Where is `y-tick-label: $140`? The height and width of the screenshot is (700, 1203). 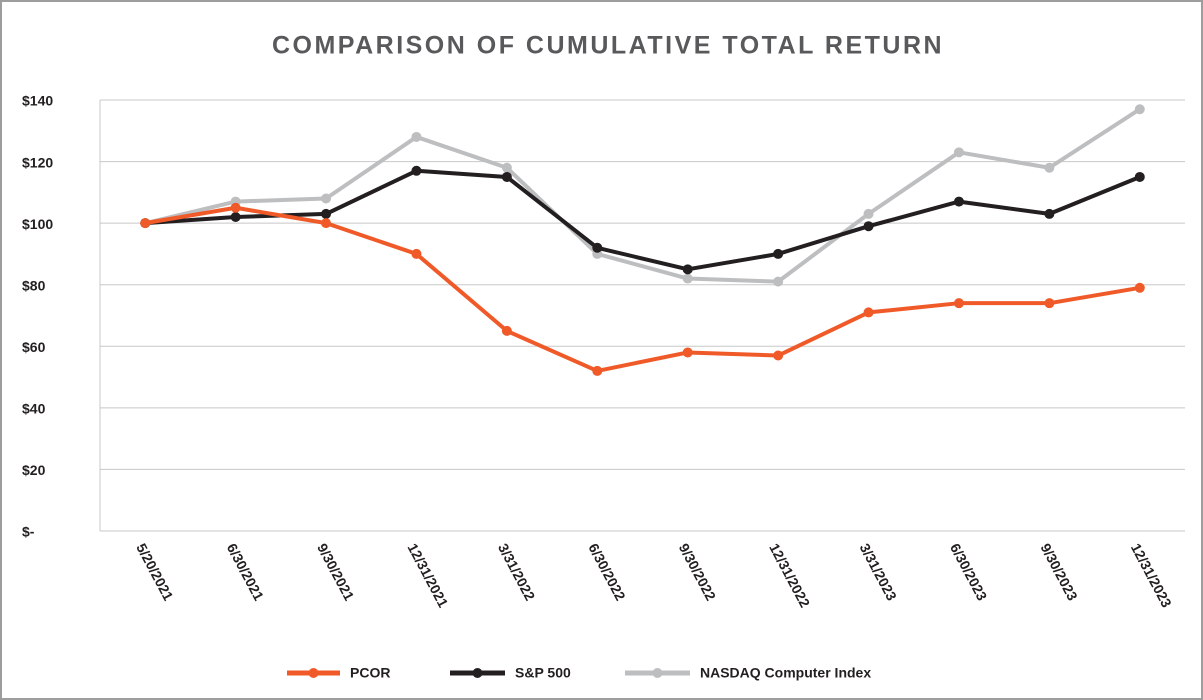 y-tick-label: $140 is located at coordinates (37, 101).